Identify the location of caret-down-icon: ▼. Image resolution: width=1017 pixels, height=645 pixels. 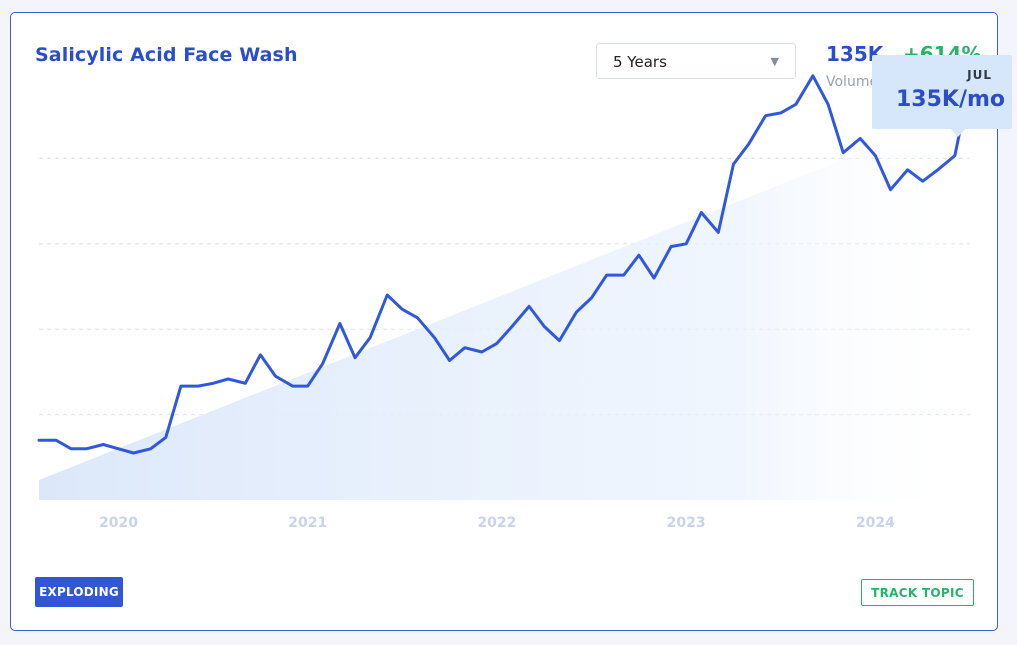
(774, 61).